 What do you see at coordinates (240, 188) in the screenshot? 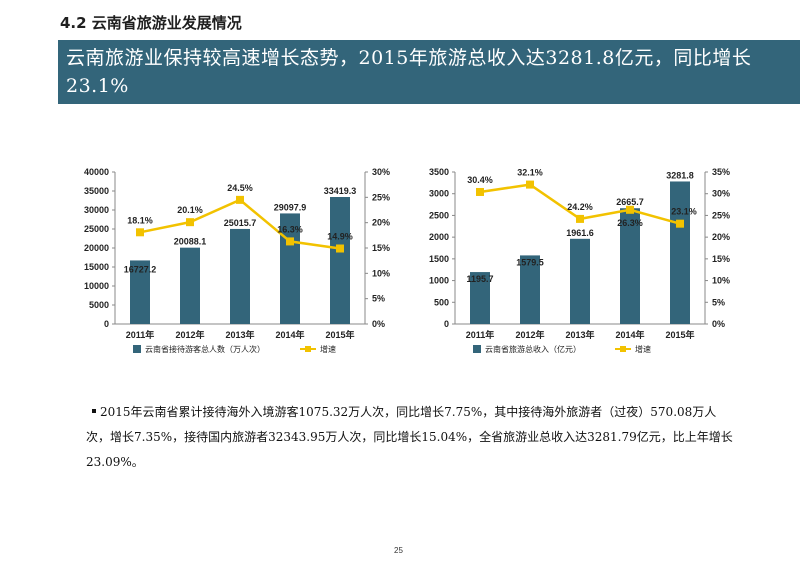
I see `growth-value-label: 24.5%` at bounding box center [240, 188].